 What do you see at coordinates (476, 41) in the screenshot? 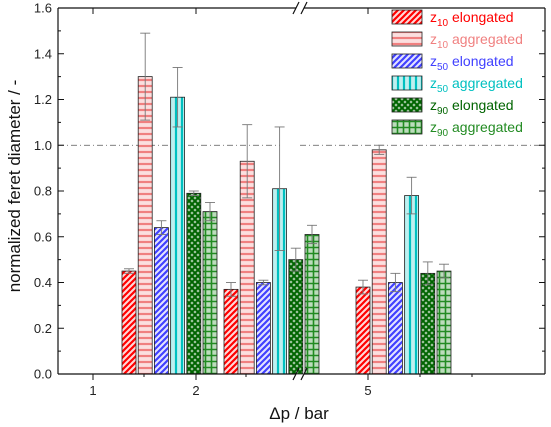
I see `legend-label: z10 aggregated` at bounding box center [476, 41].